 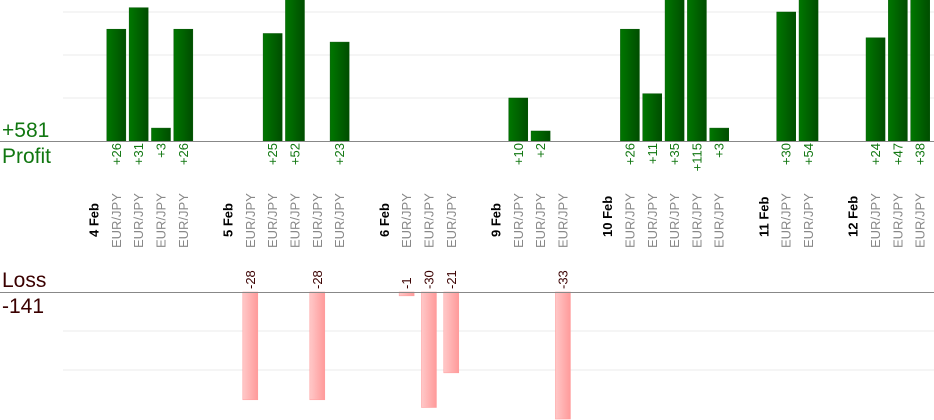 I want to click on loss-value-label: -33, so click(x=562, y=279).